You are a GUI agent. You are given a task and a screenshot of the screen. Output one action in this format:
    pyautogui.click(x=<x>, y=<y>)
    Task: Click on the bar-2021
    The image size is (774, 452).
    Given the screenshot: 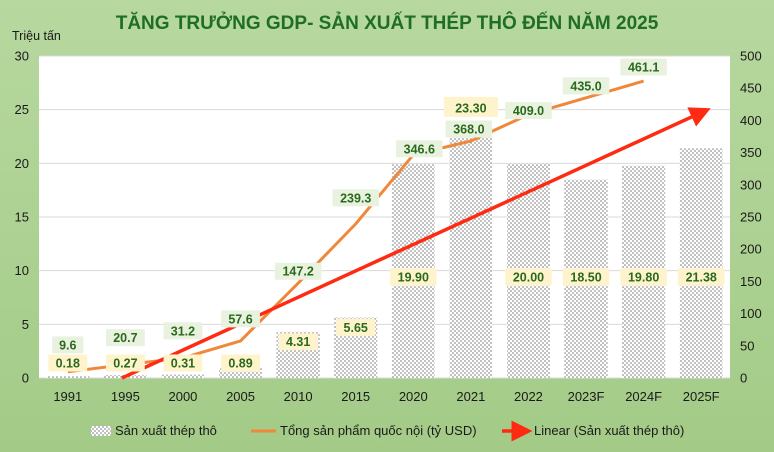 What is the action you would take?
    pyautogui.click(x=471, y=252)
    